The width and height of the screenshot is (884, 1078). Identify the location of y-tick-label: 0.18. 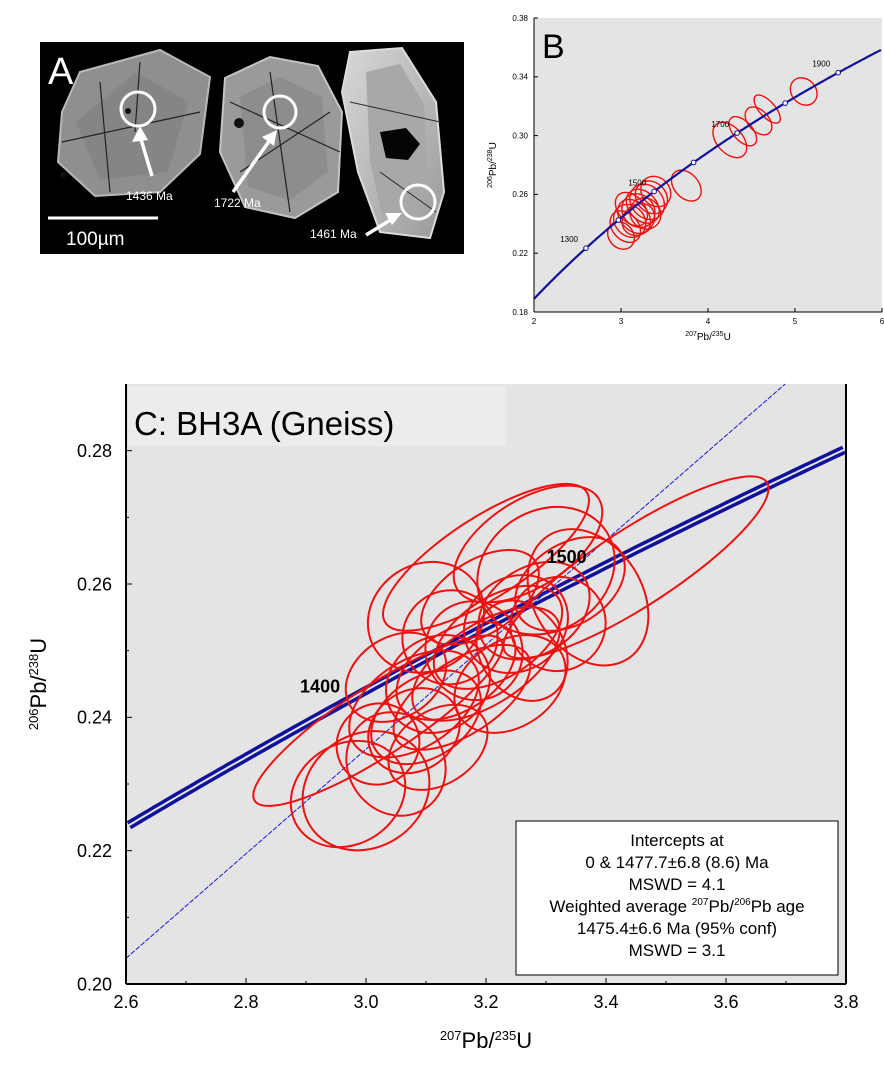
(520, 312).